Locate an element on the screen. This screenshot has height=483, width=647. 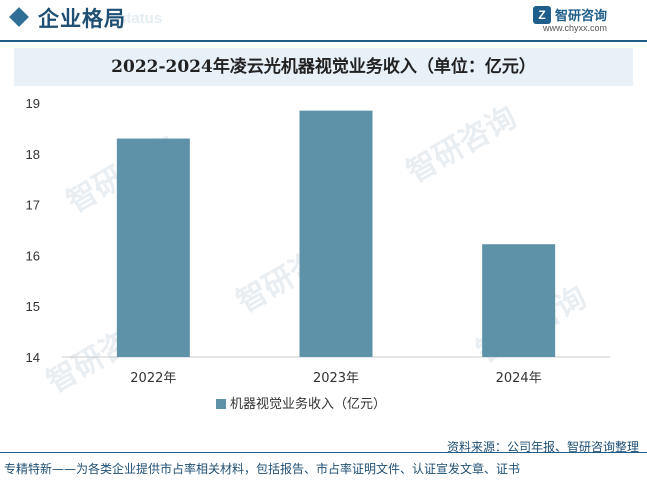
brand-url: www.chyxx.com is located at coordinates (575, 28).